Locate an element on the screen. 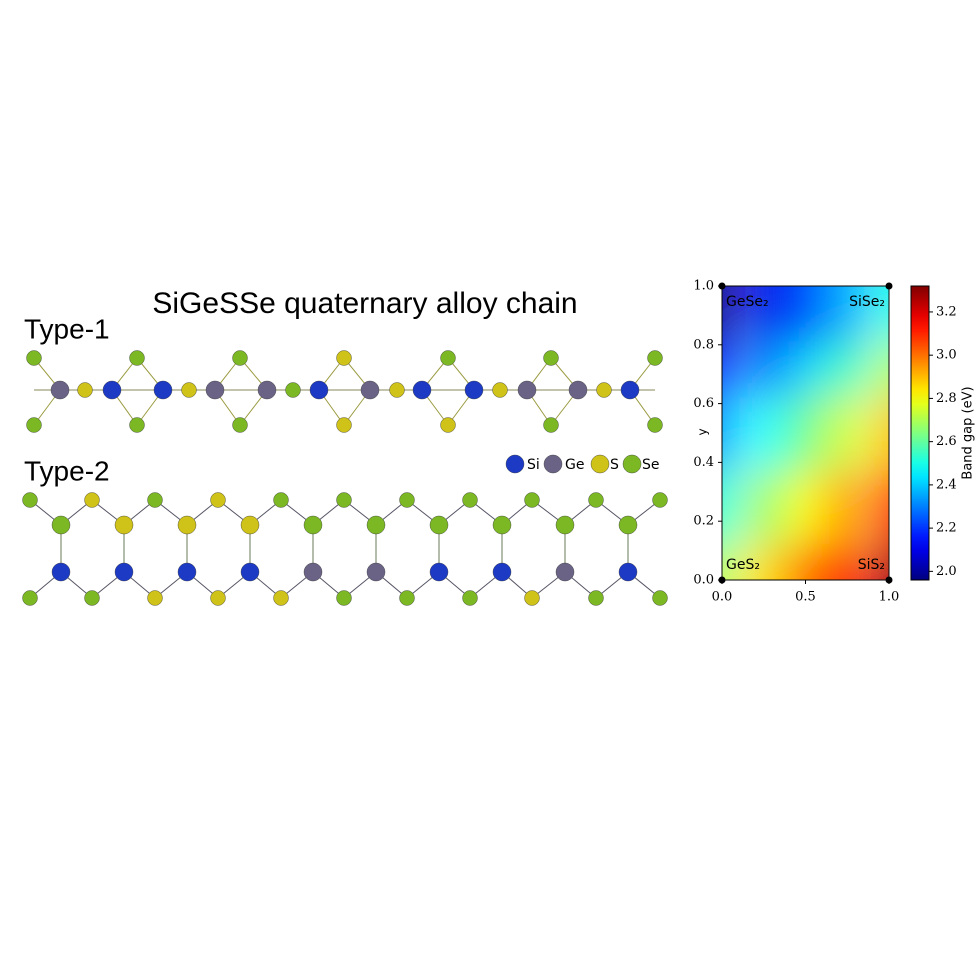 The height and width of the screenshot is (964, 980). colorbar-tick-label: 2.2 is located at coordinates (946, 528).